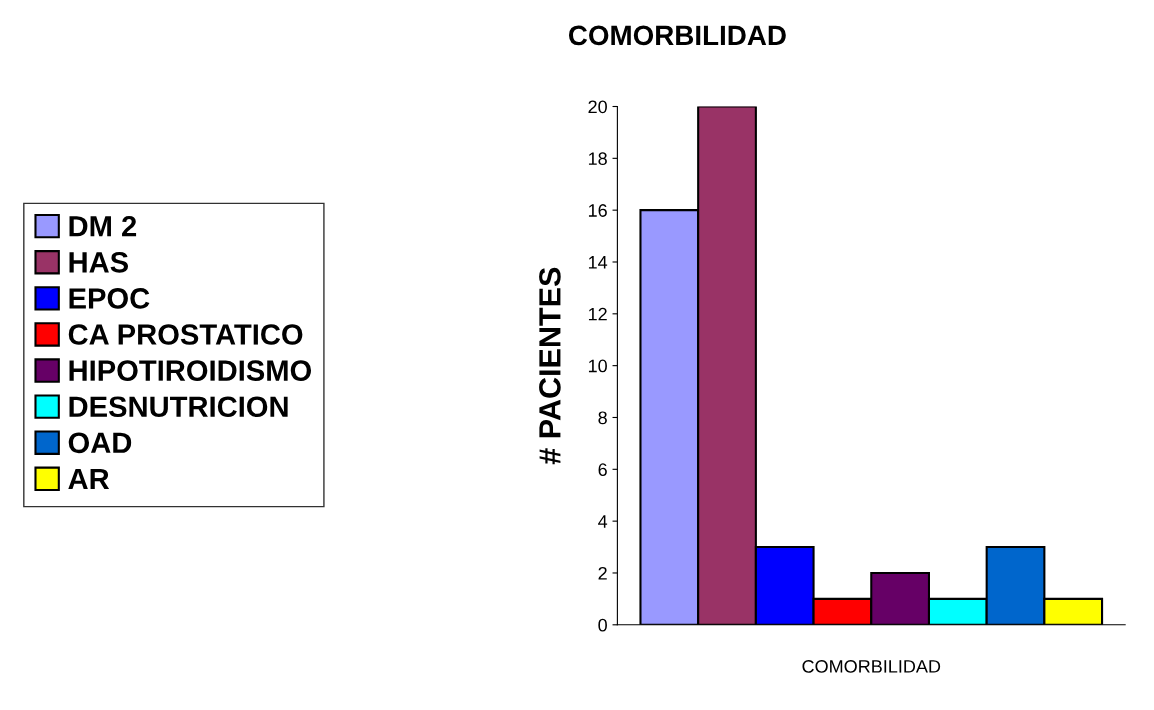 The image size is (1154, 710). I want to click on y-tick-label: 6, so click(602, 470).